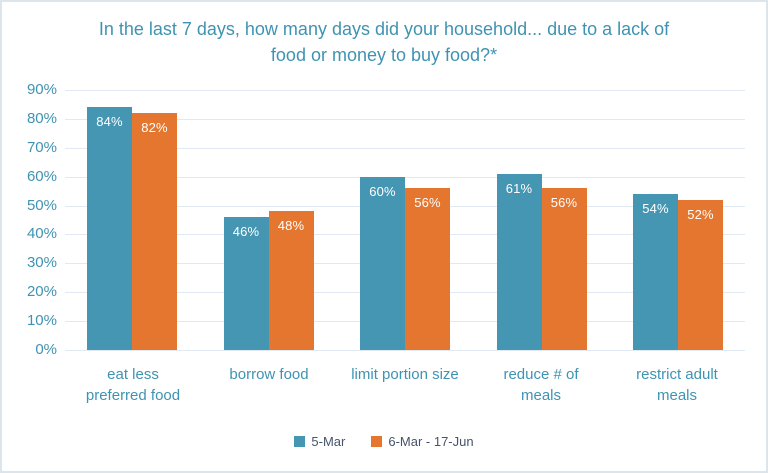 This screenshot has height=473, width=768. What do you see at coordinates (377, 441) in the screenshot?
I see `legend-swatch-6-mar-17-jun-icon` at bounding box center [377, 441].